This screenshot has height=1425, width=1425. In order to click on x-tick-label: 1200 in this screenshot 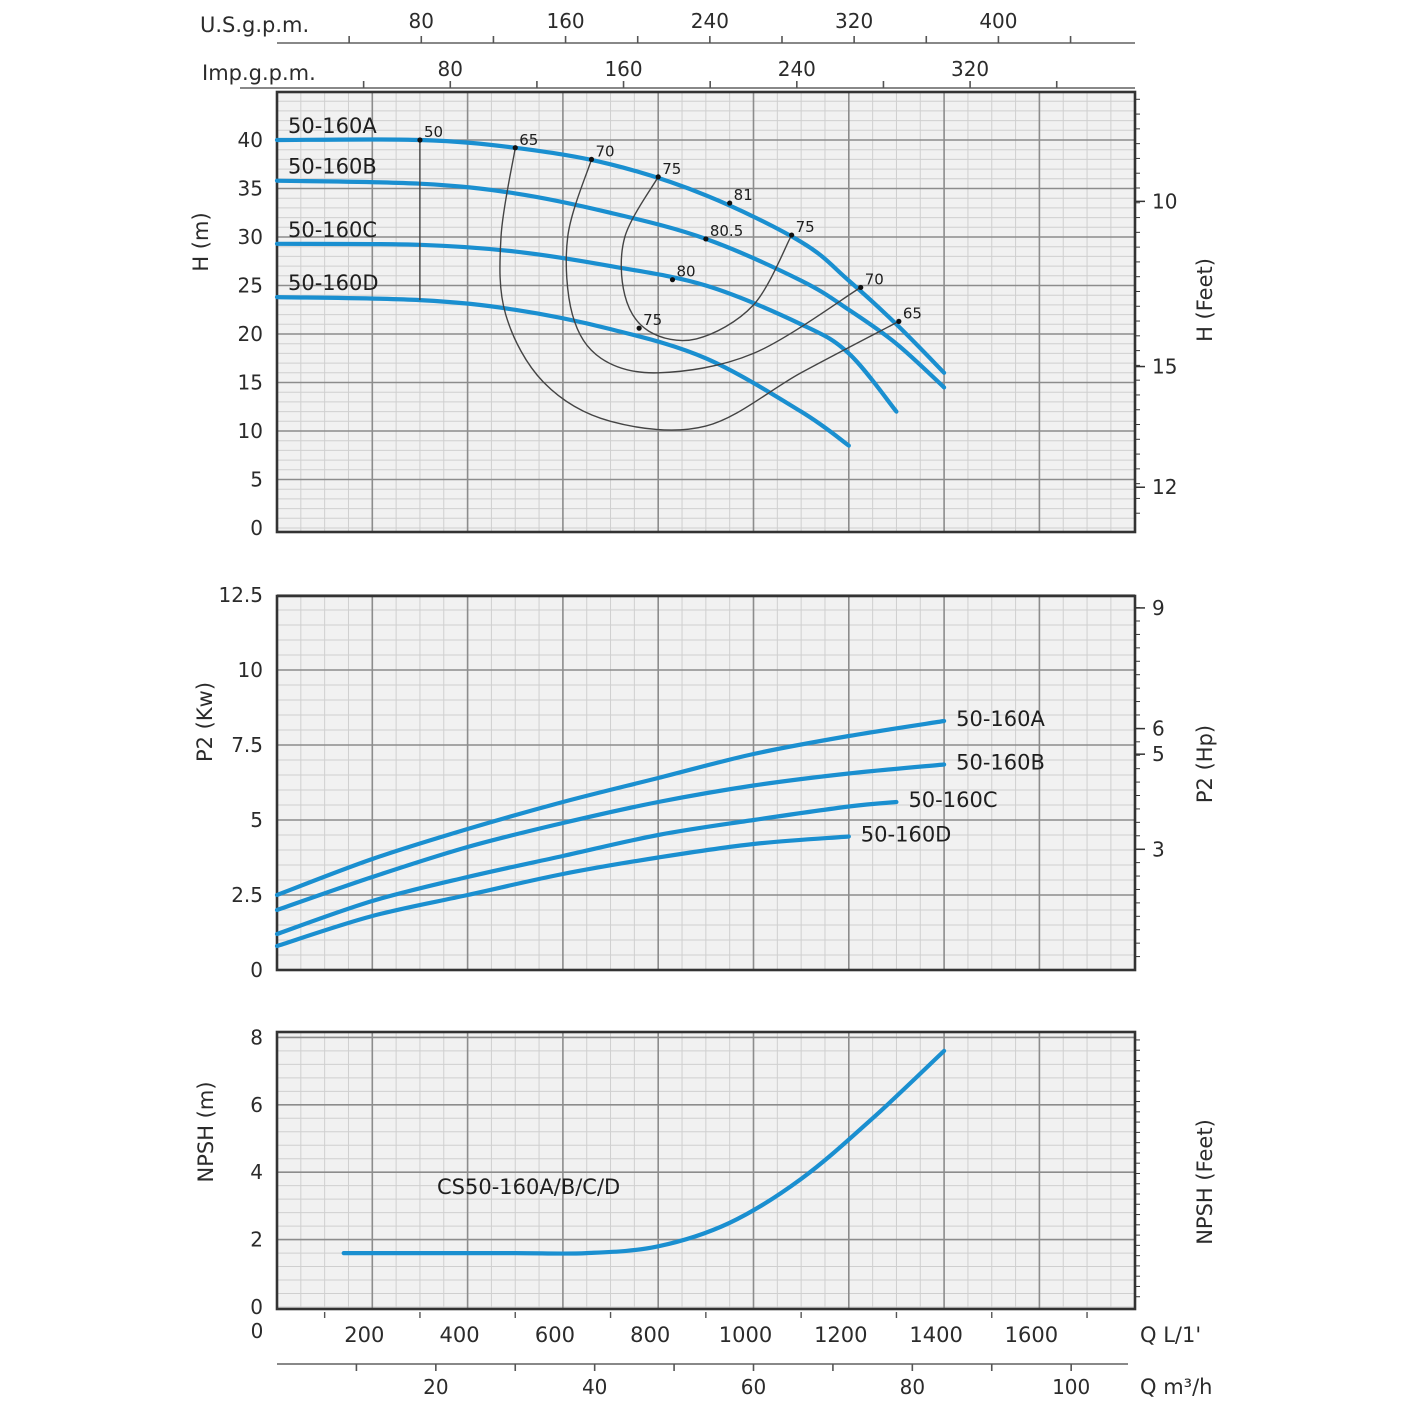, I will do `click(840, 1335)`.